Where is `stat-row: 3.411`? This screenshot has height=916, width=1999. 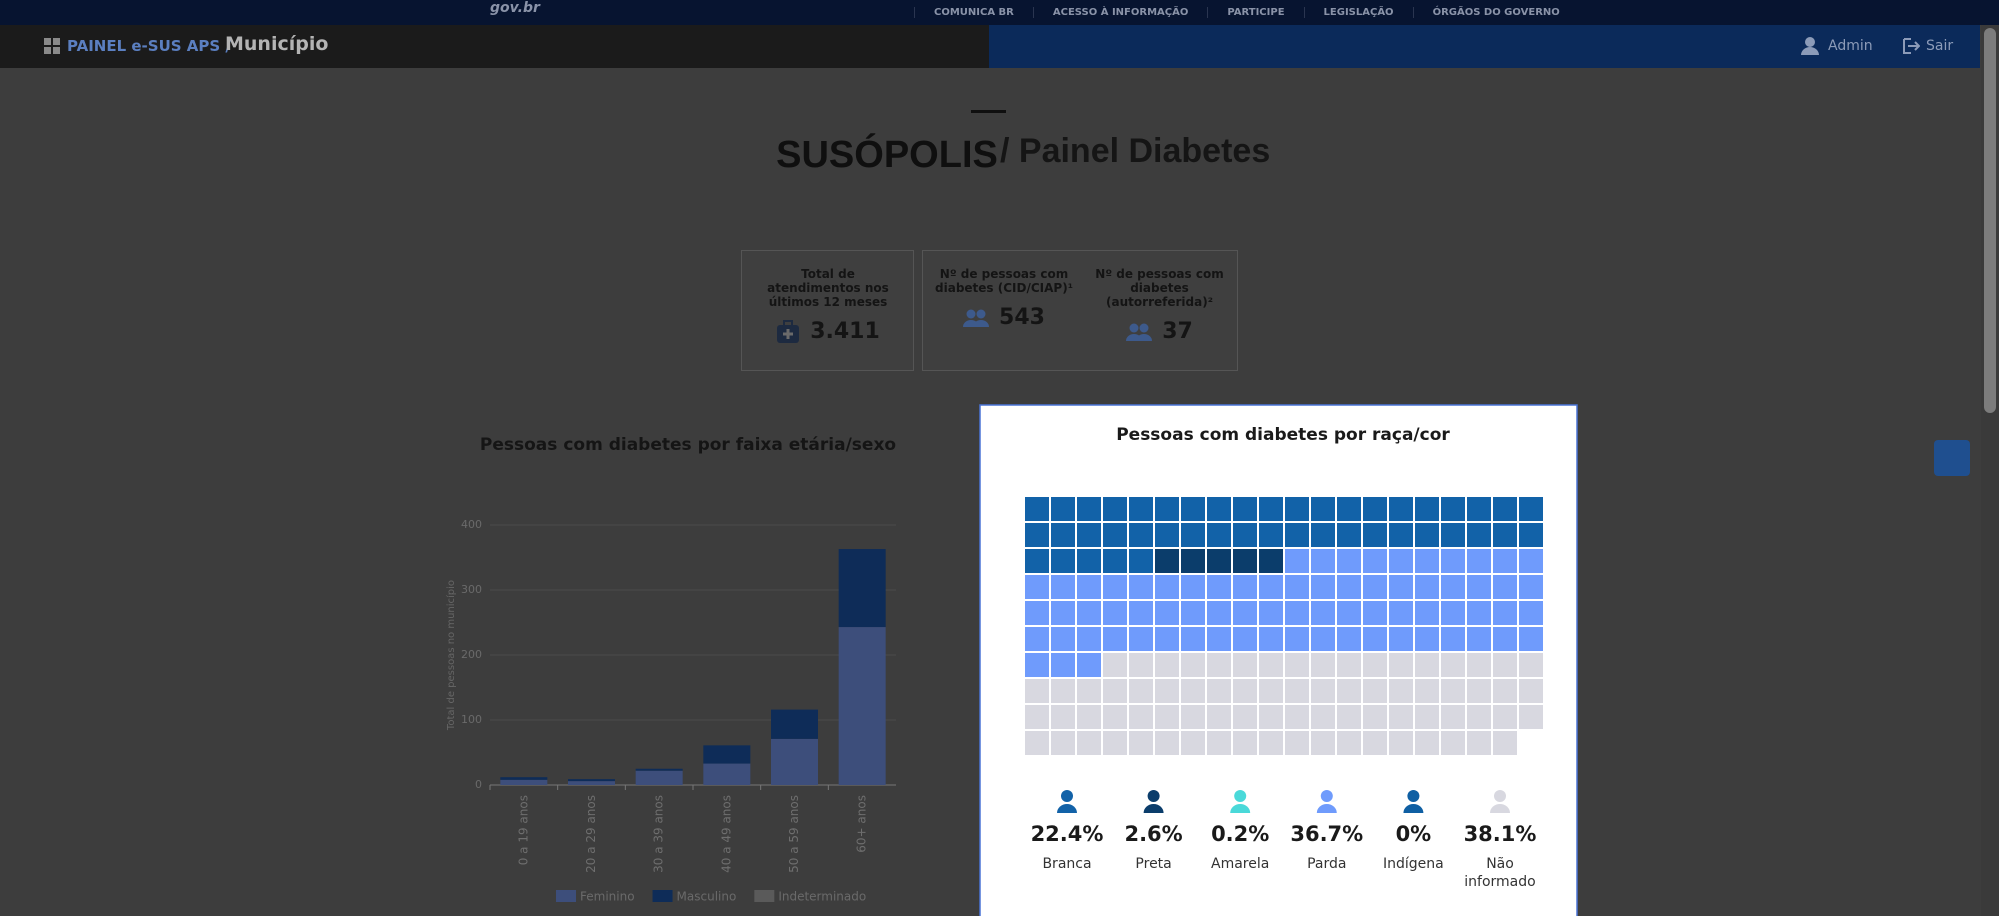
stat-row: 3.411 is located at coordinates (828, 331).